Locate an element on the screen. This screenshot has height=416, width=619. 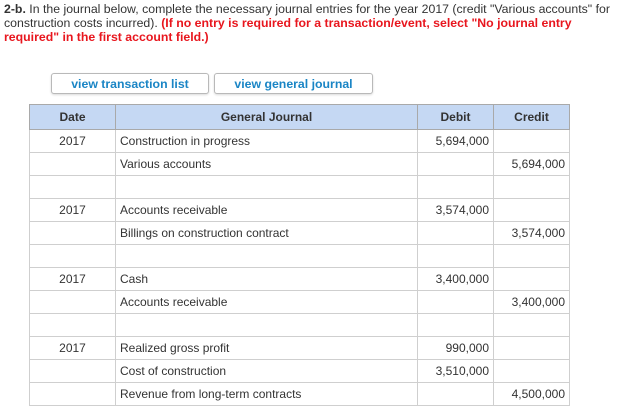
debit-cell: 3,400,000 is located at coordinates (455, 279).